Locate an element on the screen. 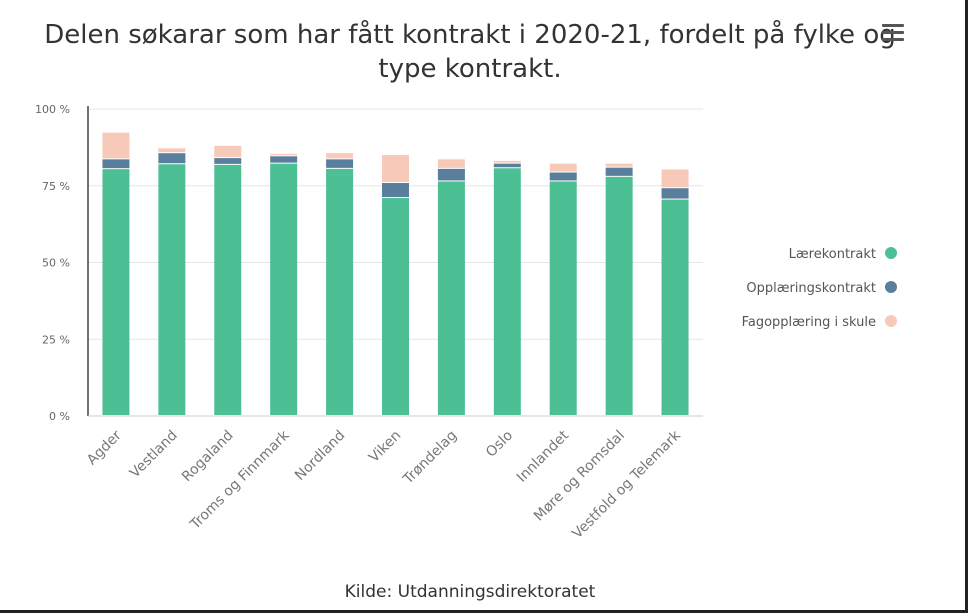 Image resolution: width=969 pixels, height=614 pixels. y-tick-label: 0 % is located at coordinates (59, 416).